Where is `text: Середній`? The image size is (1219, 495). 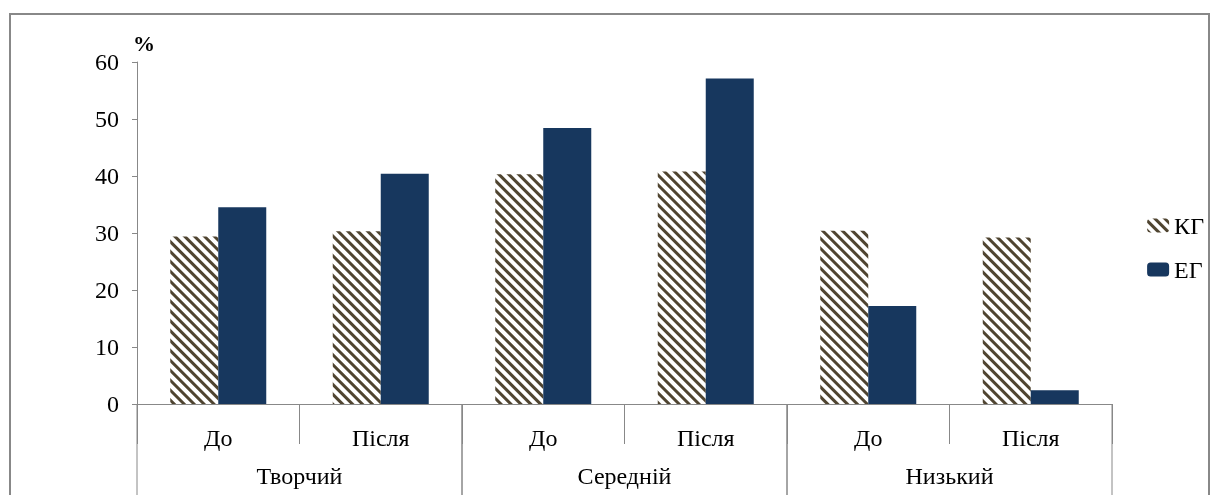 text: Середній is located at coordinates (624, 476).